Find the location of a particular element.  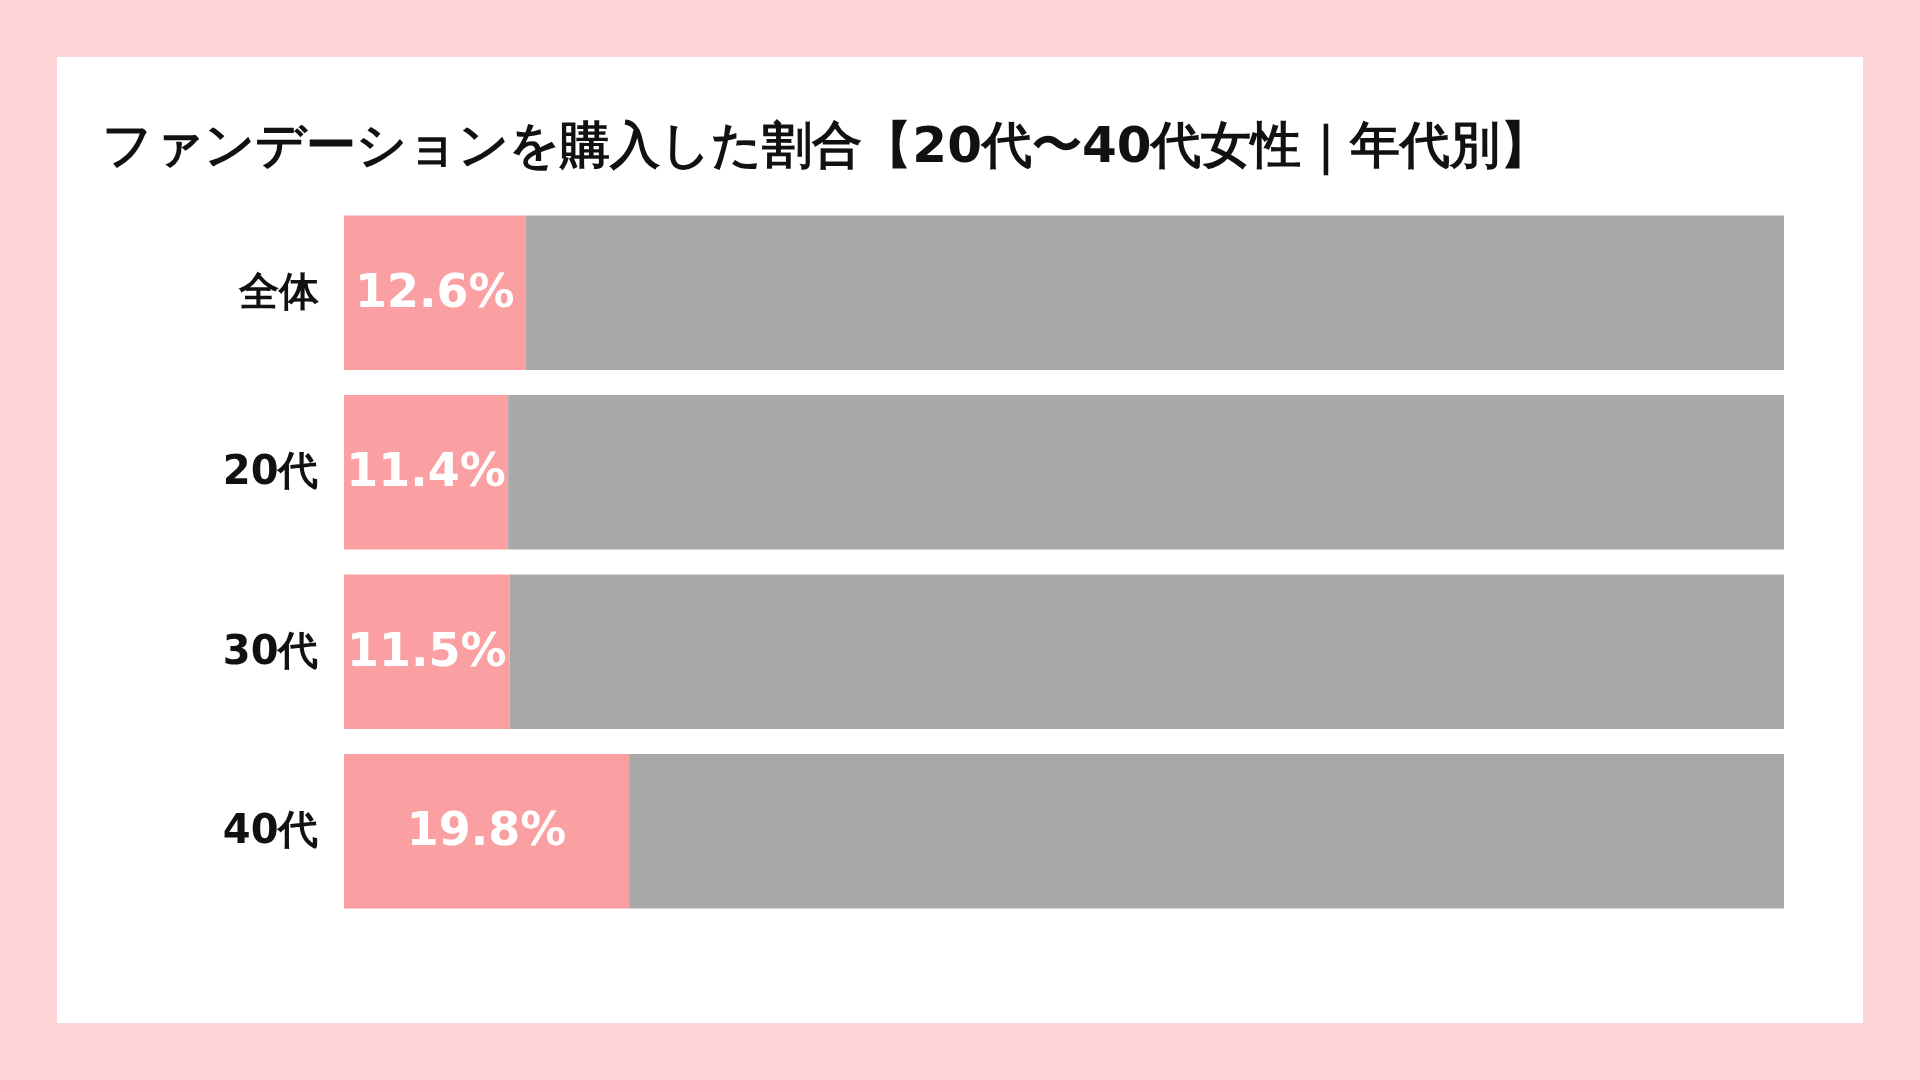

data-label: 11.4% is located at coordinates (426, 470).